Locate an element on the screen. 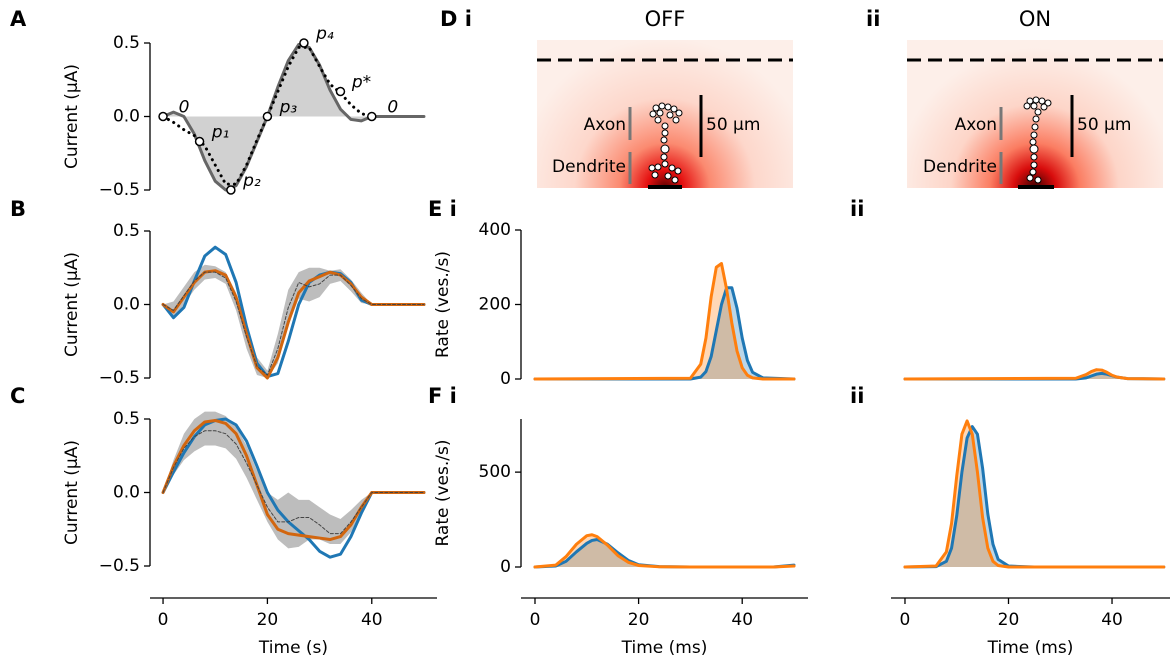 This screenshot has width=1172, height=663. panel-label: A is located at coordinates (18, 19).